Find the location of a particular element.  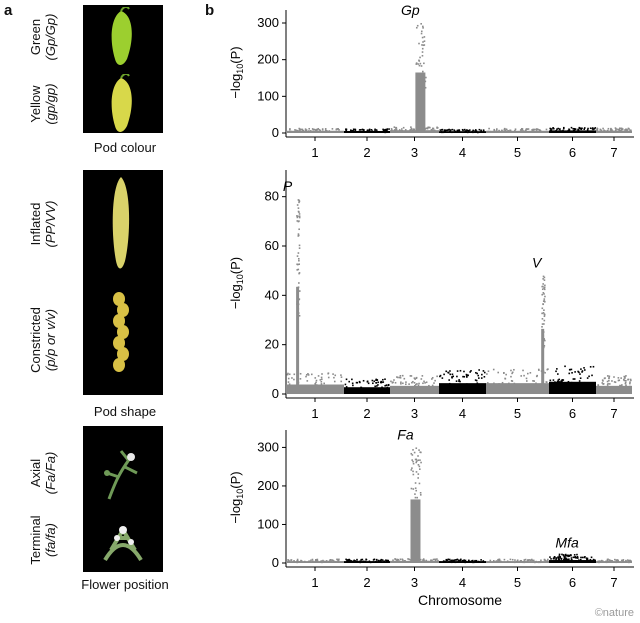

peak-top-point is located at coordinates (543, 276).